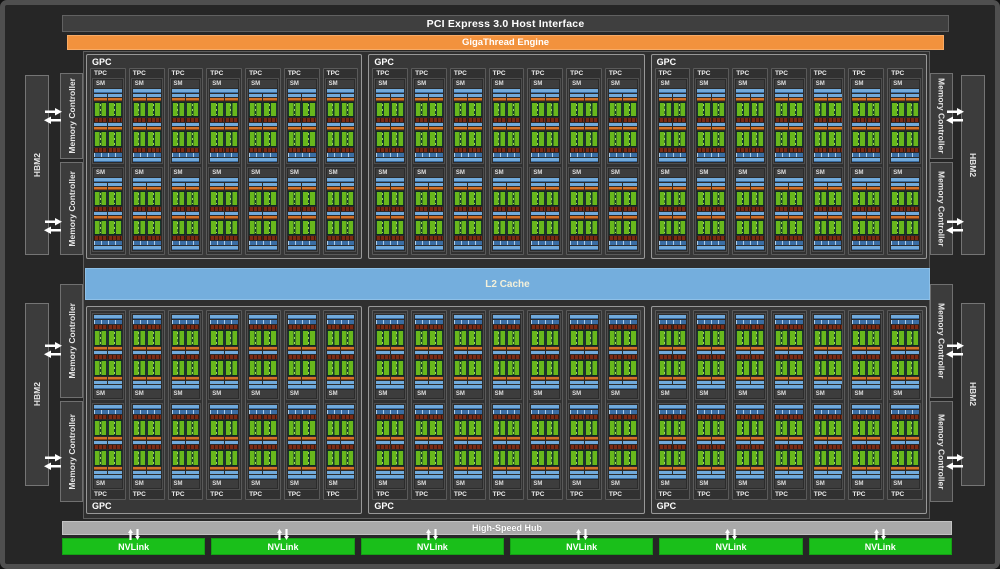 This screenshot has height=569, width=1000. I want to click on tpc-block: TPC SM SM, so click(390, 405).